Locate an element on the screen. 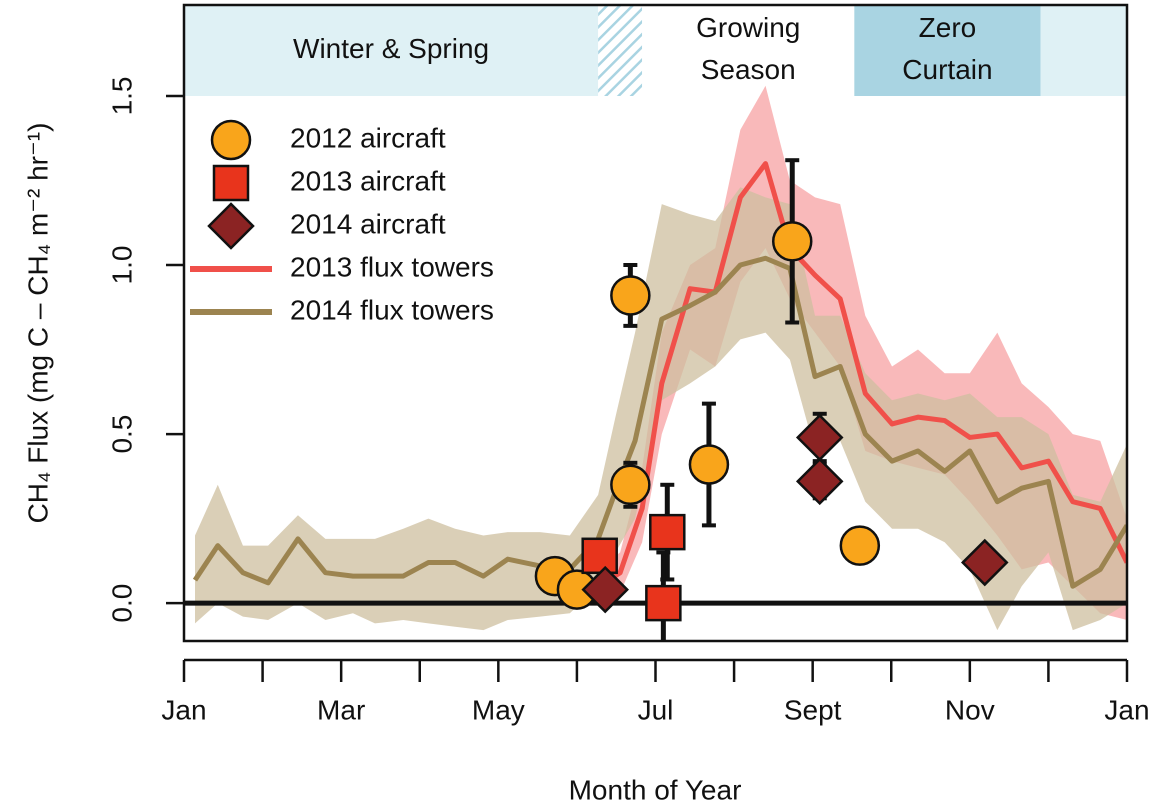  season-label: Growing is located at coordinates (748, 27).